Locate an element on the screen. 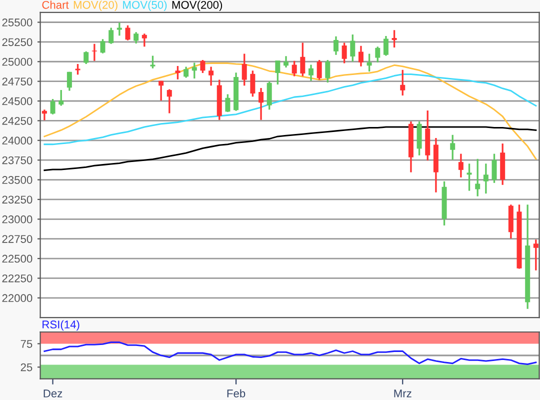  x-tick-label: Dez is located at coordinates (53, 394).